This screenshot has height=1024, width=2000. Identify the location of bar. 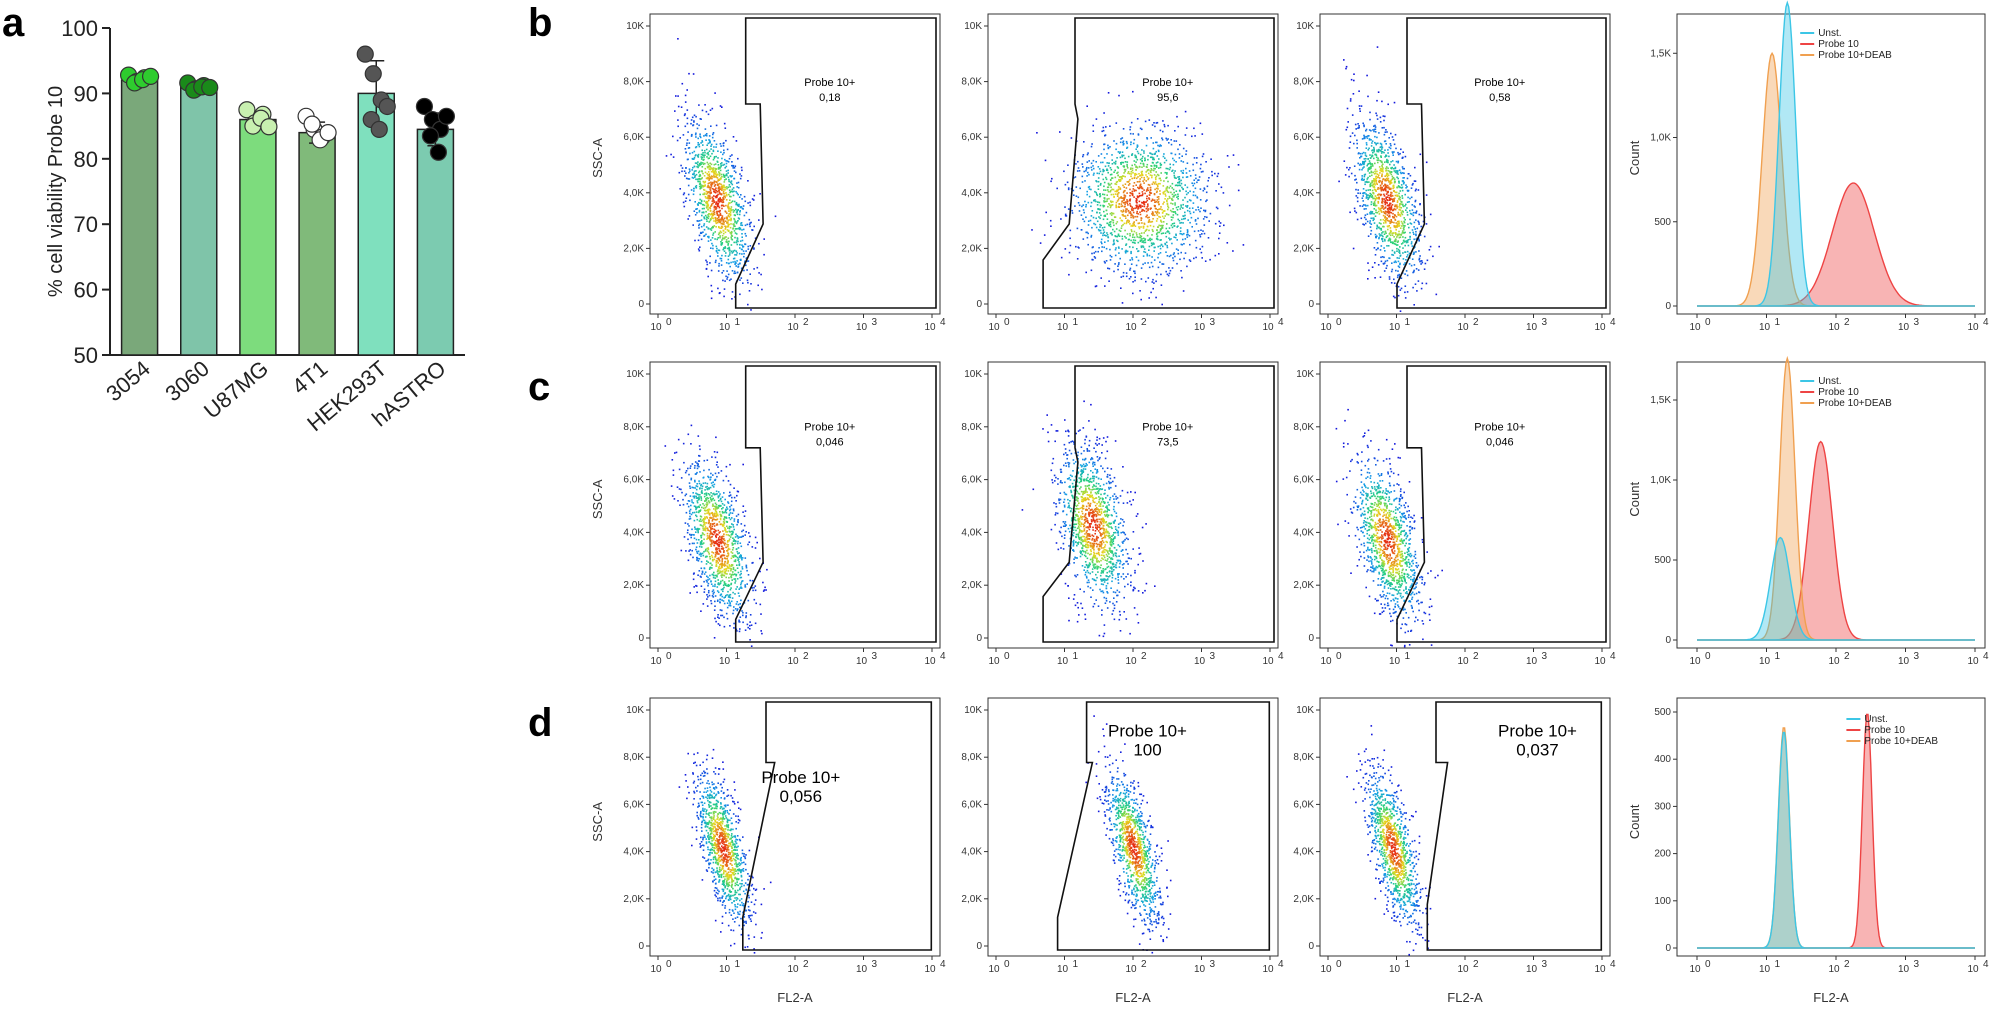
(199, 221).